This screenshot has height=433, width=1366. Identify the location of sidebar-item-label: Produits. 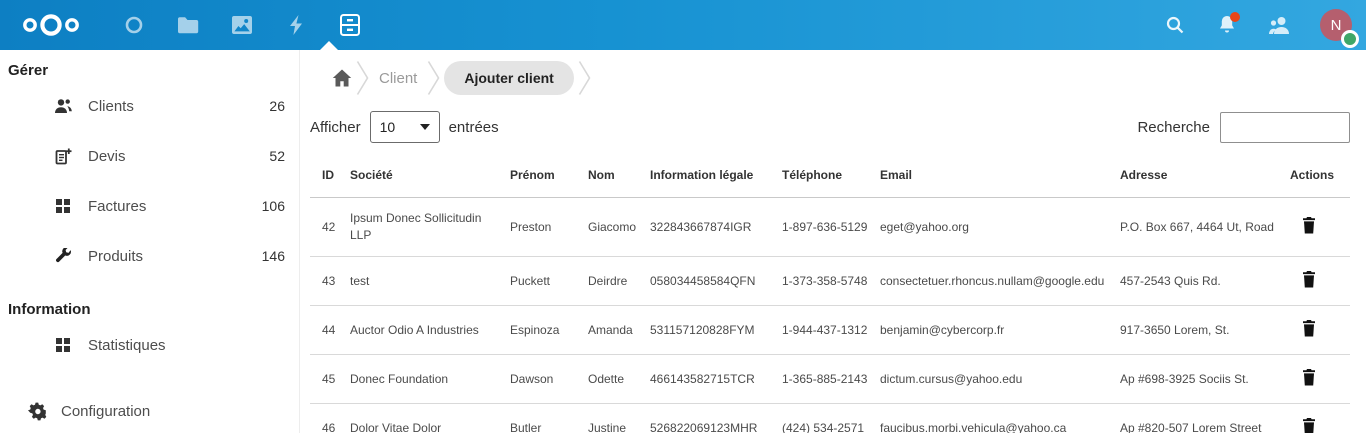
(116, 256).